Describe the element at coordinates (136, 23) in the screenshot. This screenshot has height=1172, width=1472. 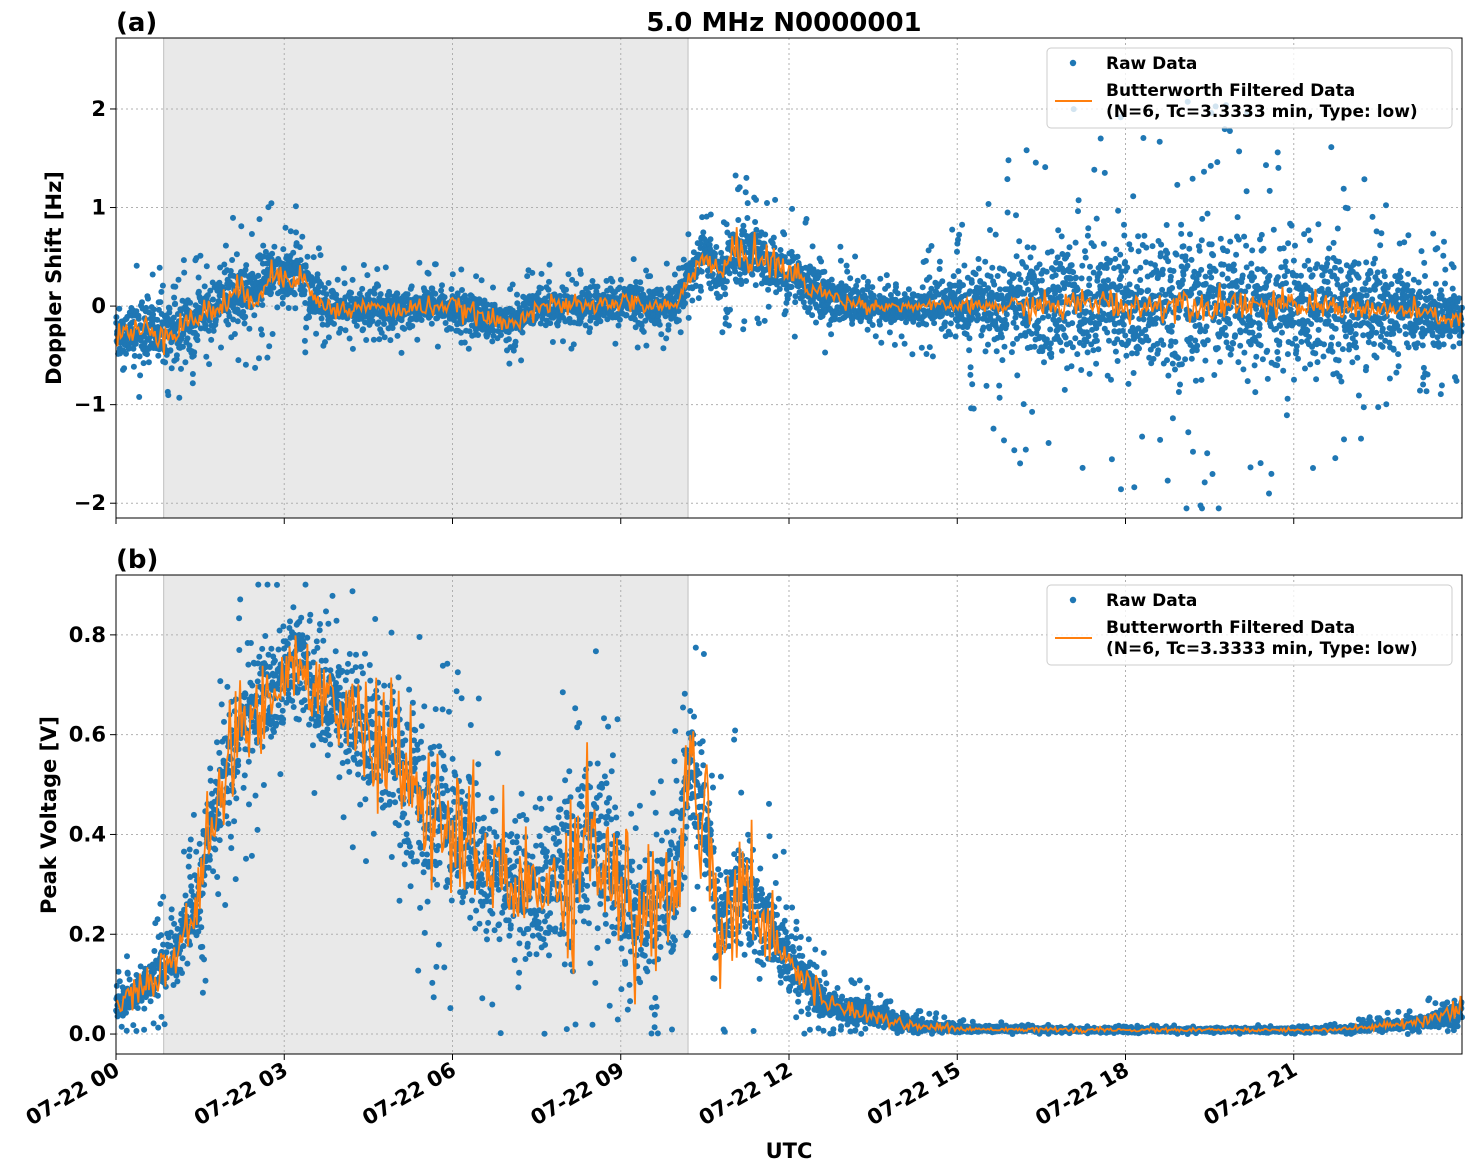
I see `panel-a-label: (a)` at that location.